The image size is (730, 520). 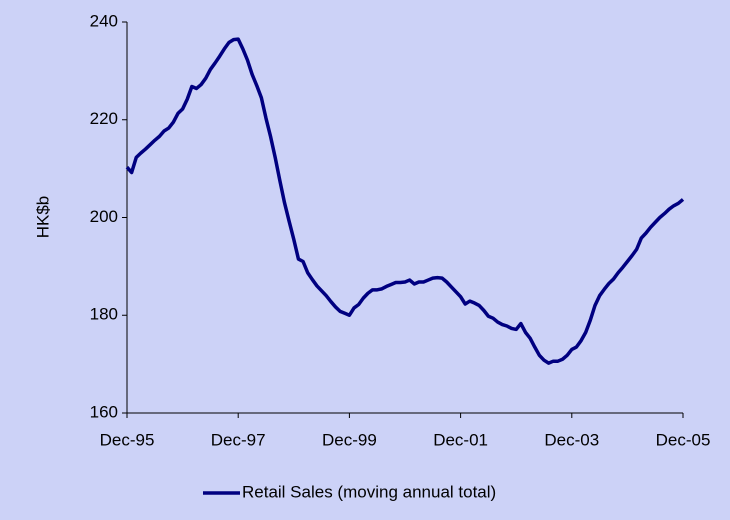 What do you see at coordinates (104, 118) in the screenshot?
I see `y-tick-label: 220` at bounding box center [104, 118].